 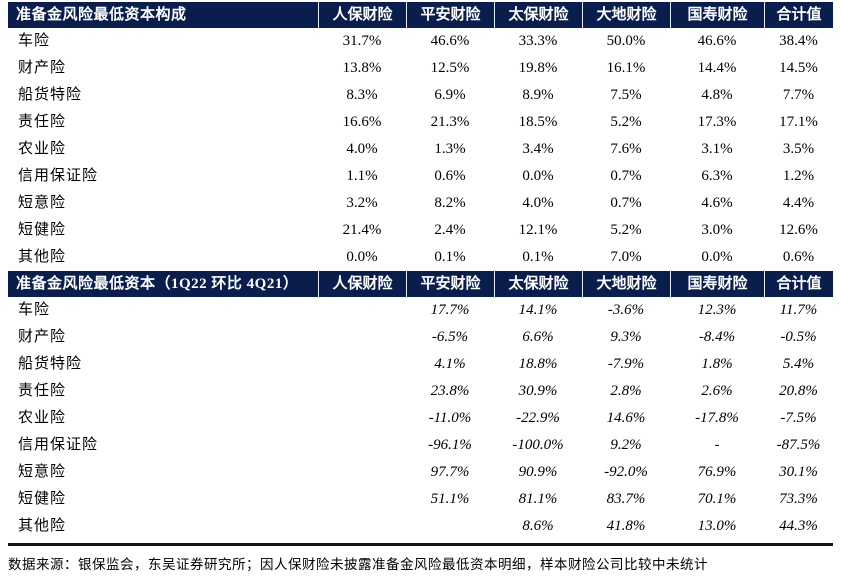 What do you see at coordinates (717, 230) in the screenshot?
I see `cell-value: 3.0%` at bounding box center [717, 230].